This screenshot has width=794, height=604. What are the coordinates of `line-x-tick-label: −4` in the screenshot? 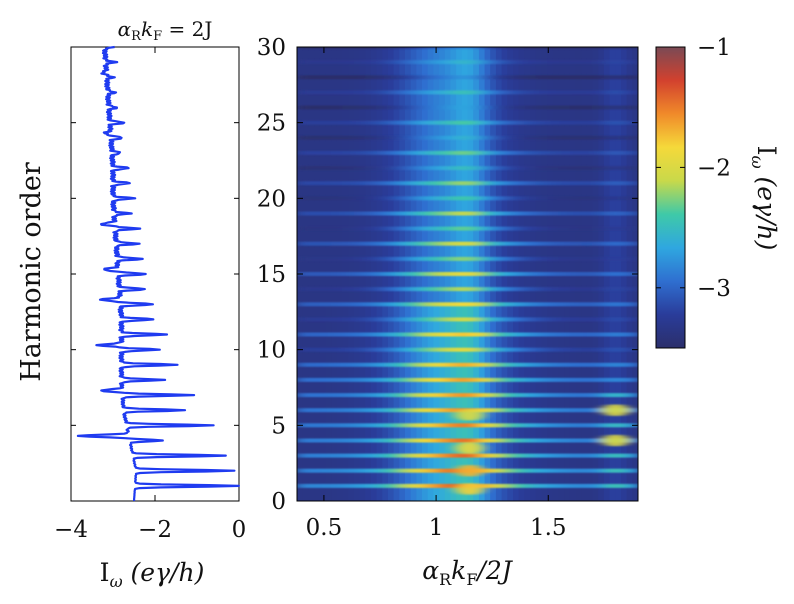 It's located at (71, 530).